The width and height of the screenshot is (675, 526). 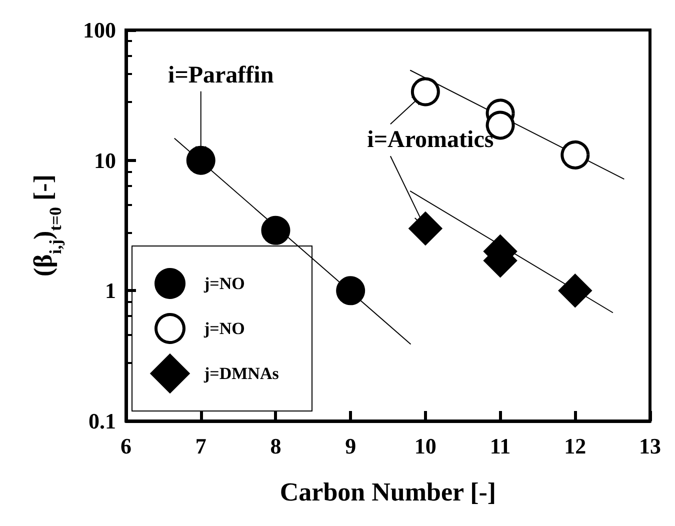 What do you see at coordinates (46, 225) in the screenshot?
I see `y-axis-title: (βi,j)t=0 [-]` at bounding box center [46, 225].